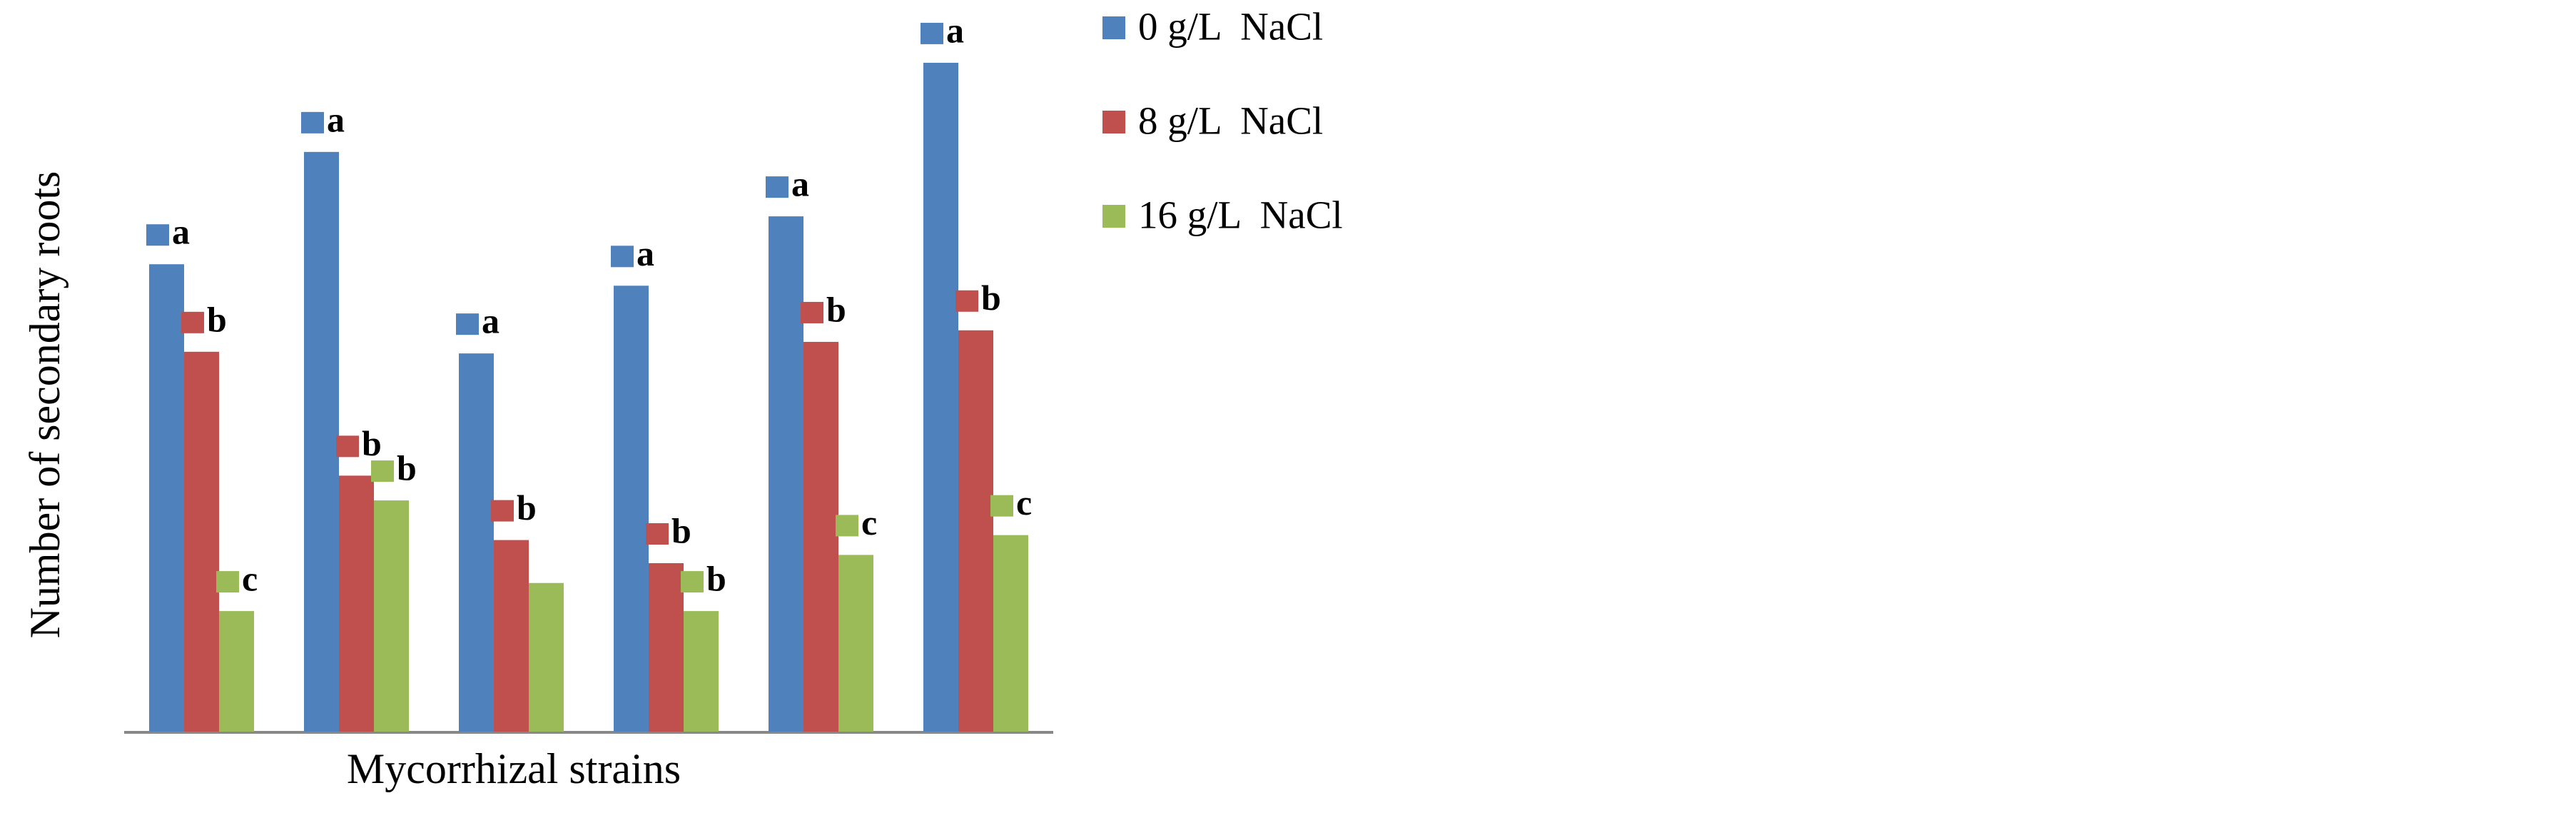  What do you see at coordinates (1230, 121) in the screenshot?
I see `legend-label: 8 g/L NaCl` at bounding box center [1230, 121].